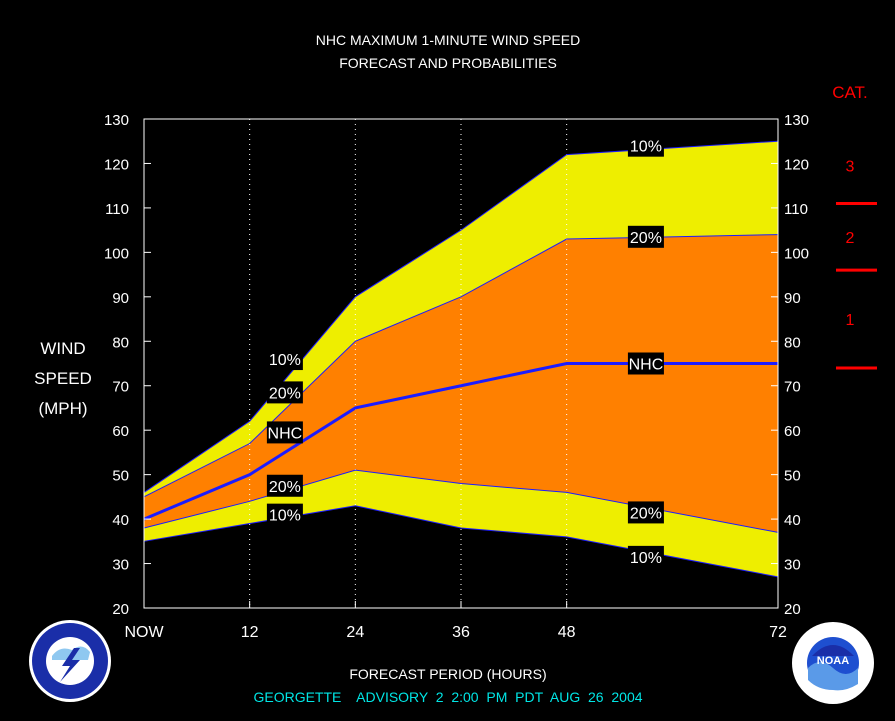  Describe the element at coordinates (792, 609) in the screenshot. I see `y-tick-label-right-20: 20` at that location.